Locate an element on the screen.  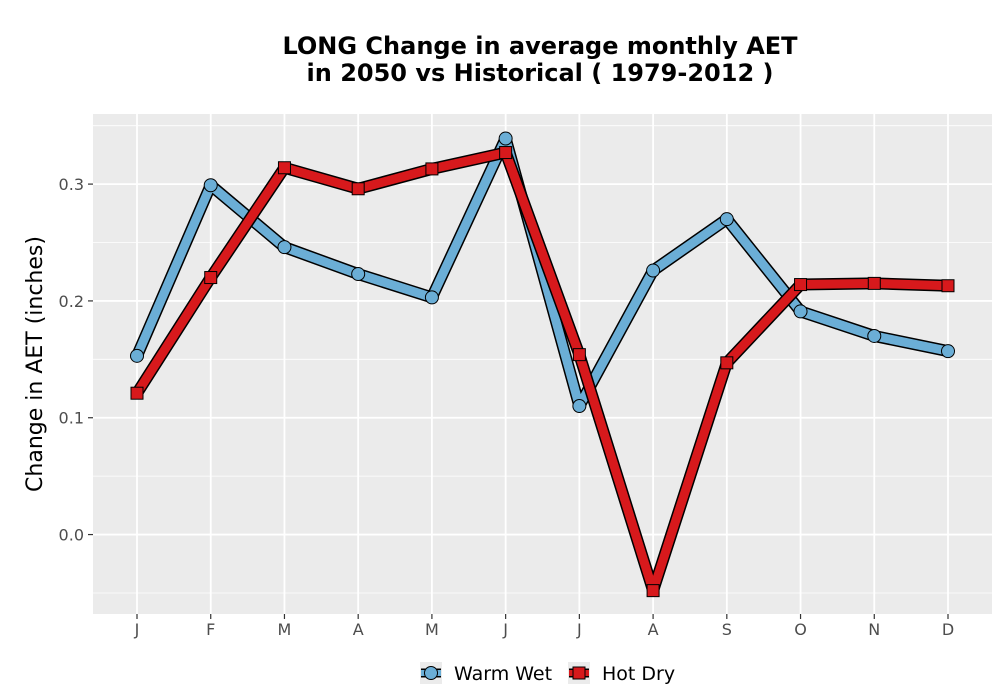
legend-label: Hot Dry is located at coordinates (638, 674).